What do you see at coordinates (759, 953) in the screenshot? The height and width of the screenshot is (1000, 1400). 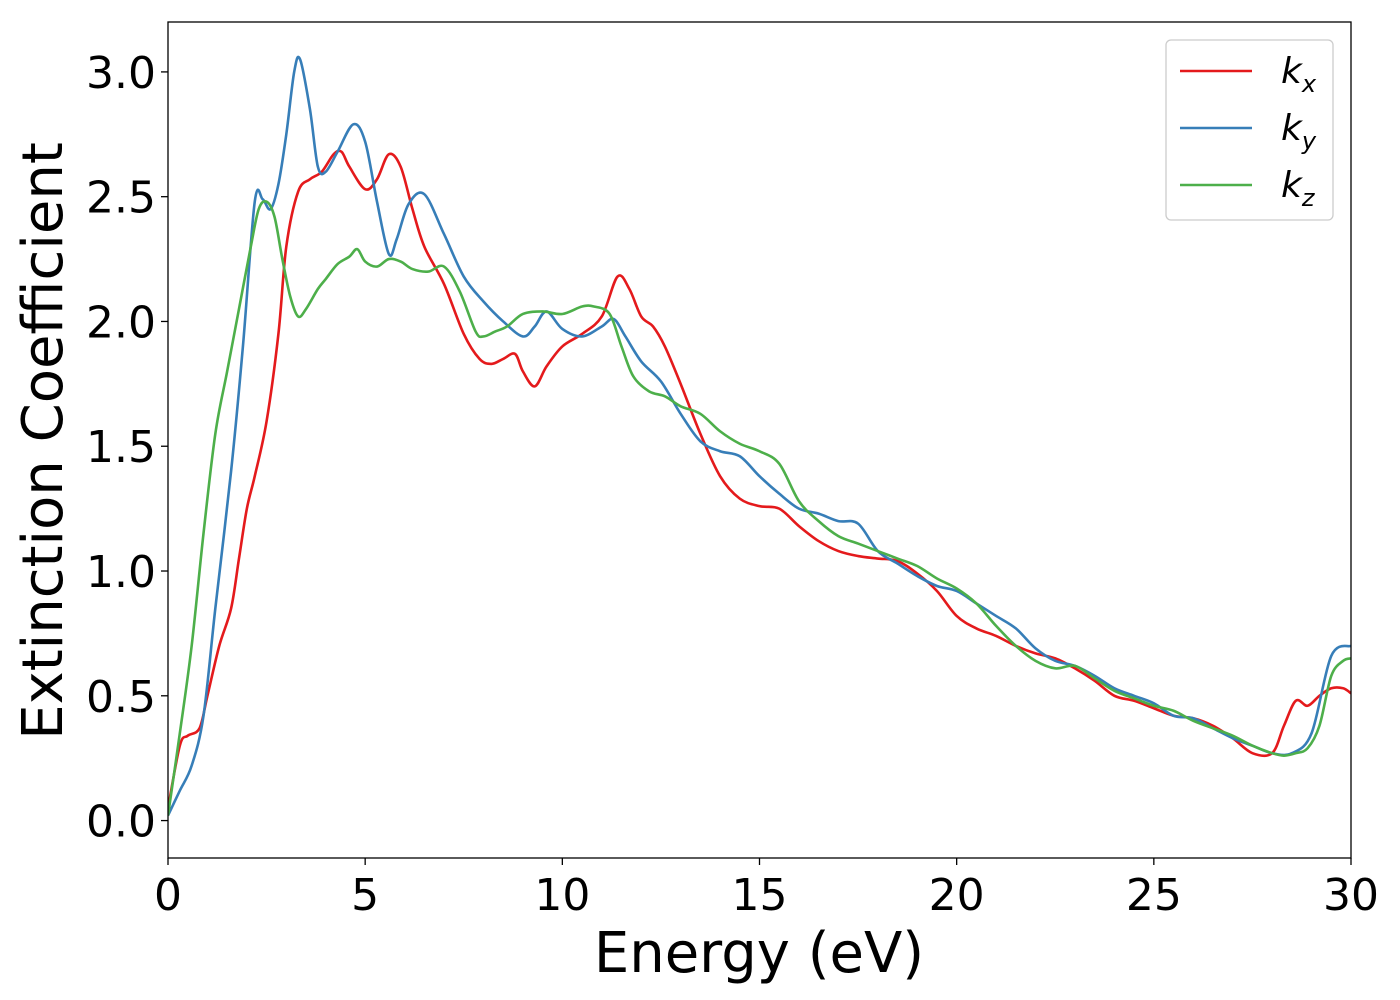 I see `x-axis-label: Energy (eV)` at bounding box center [759, 953].